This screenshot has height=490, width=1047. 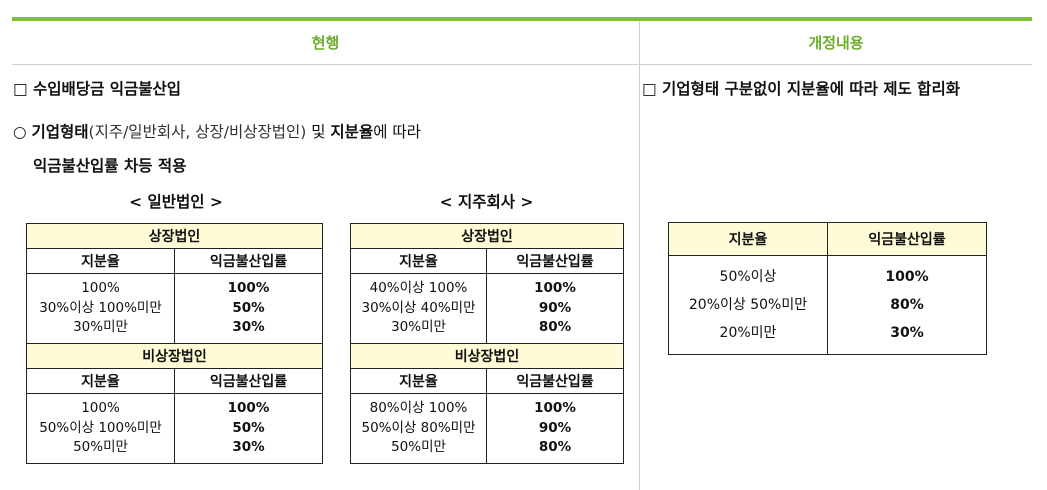 What do you see at coordinates (522, 19) in the screenshot?
I see `top-green-rule` at bounding box center [522, 19].